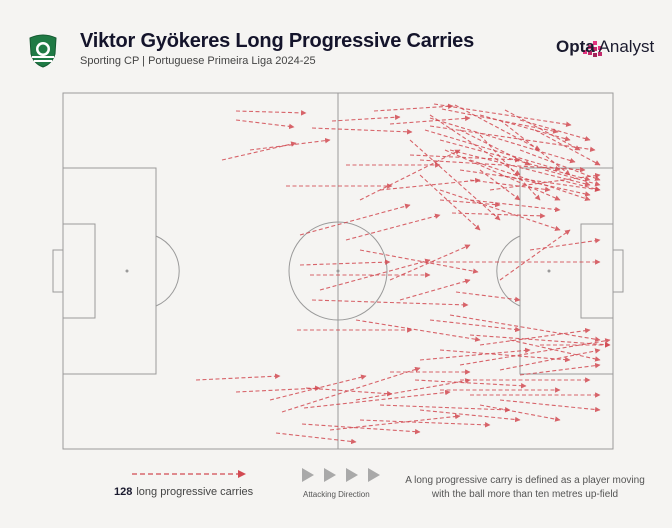 The width and height of the screenshot is (672, 528). What do you see at coordinates (277, 41) in the screenshot?
I see `page-title: Viktor Gyökeres Long Progressive Carries` at bounding box center [277, 41].